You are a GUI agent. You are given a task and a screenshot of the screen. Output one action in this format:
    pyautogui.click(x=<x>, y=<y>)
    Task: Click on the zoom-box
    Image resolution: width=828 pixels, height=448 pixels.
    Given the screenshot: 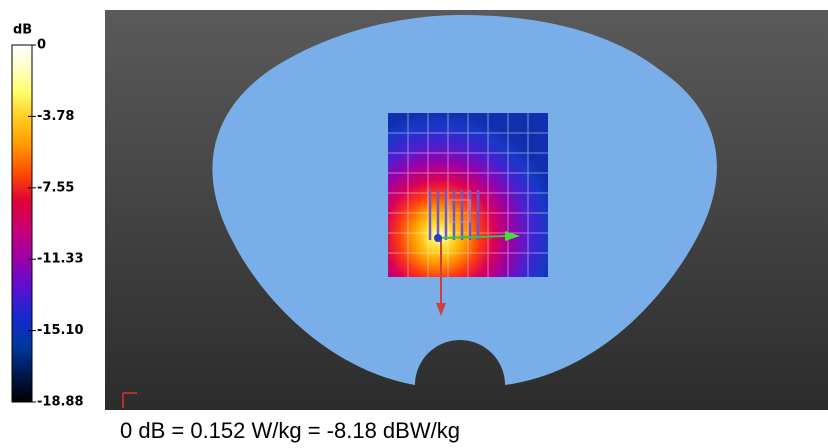 What is the action you would take?
    pyautogui.click(x=460, y=211)
    